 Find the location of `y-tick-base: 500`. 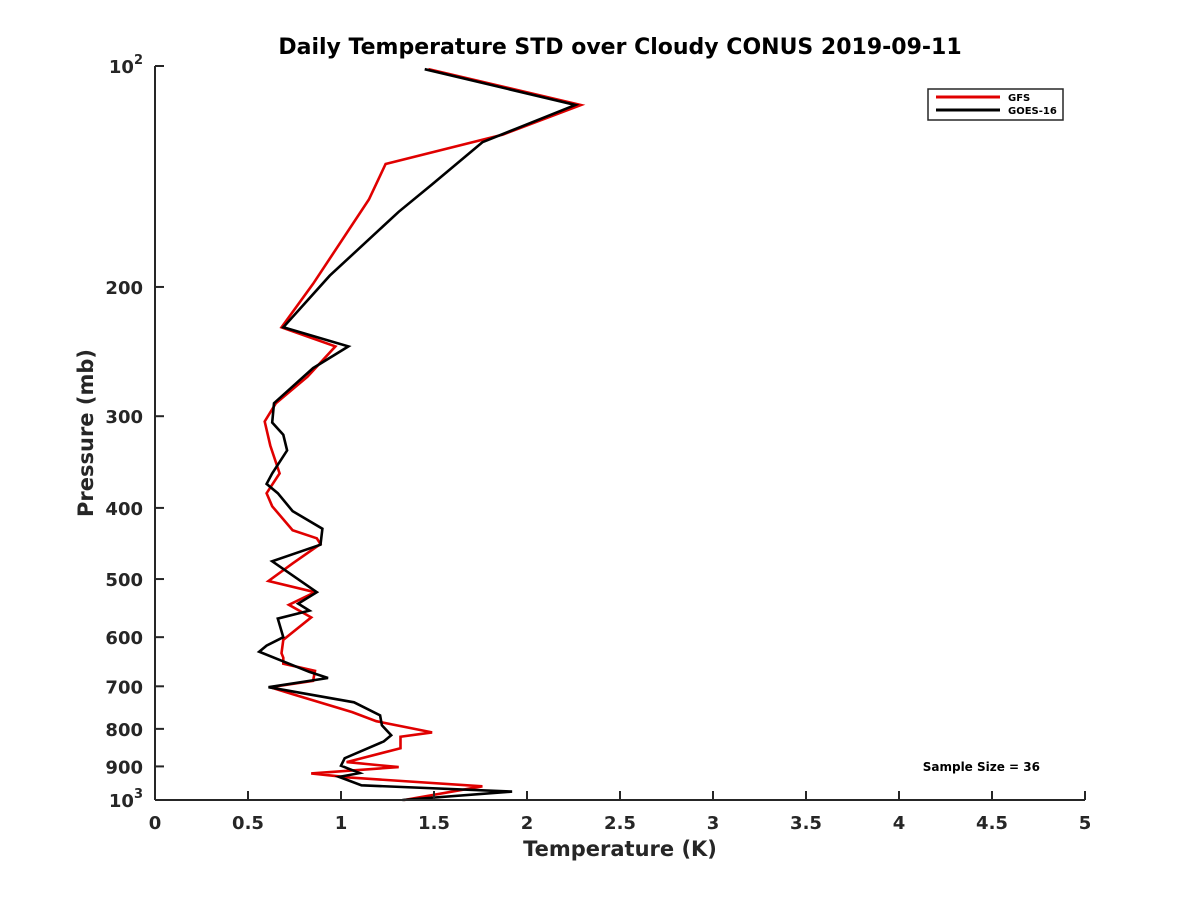

y-tick-base: 500 is located at coordinates (124, 580).